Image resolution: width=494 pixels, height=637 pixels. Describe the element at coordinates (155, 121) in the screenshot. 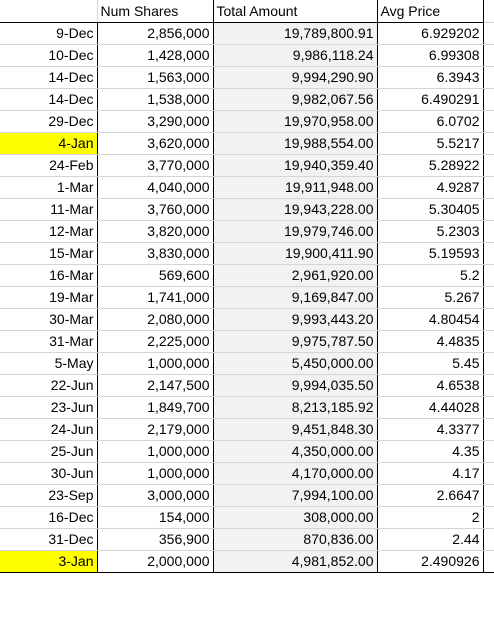

I see `num-shares-cell: 3,290,000` at that location.